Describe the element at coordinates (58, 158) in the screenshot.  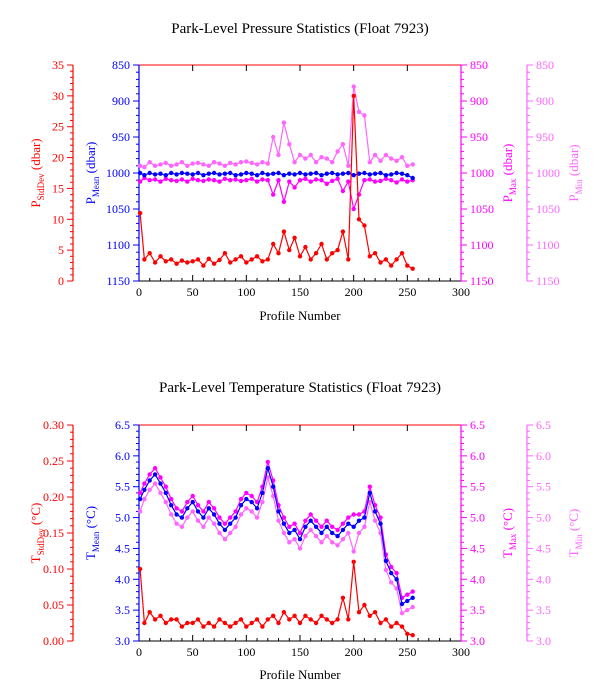
I see `stddev-tick-label: 20` at that location.